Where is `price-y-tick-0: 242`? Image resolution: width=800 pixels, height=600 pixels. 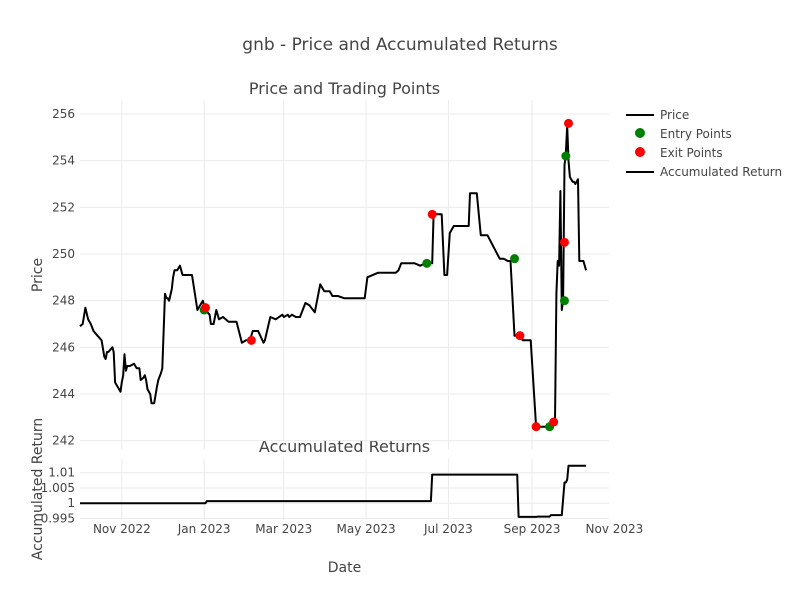
price-y-tick-0: 242 is located at coordinates (63, 441).